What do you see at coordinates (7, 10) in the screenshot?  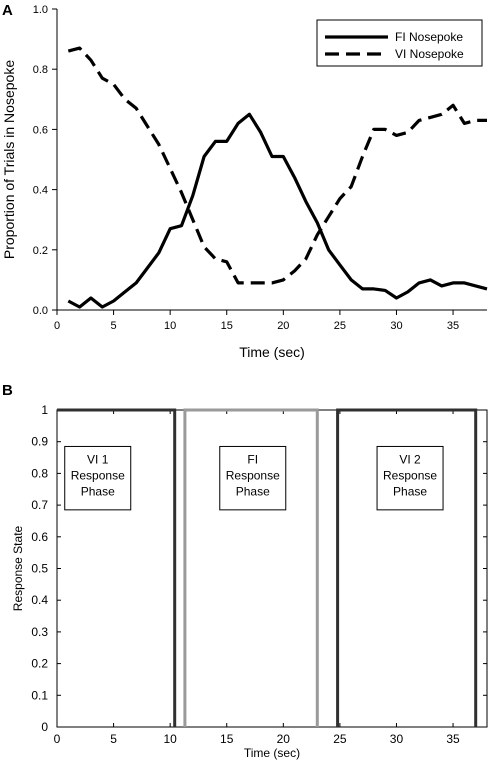 I see `panel-label-a: A` at bounding box center [7, 10].